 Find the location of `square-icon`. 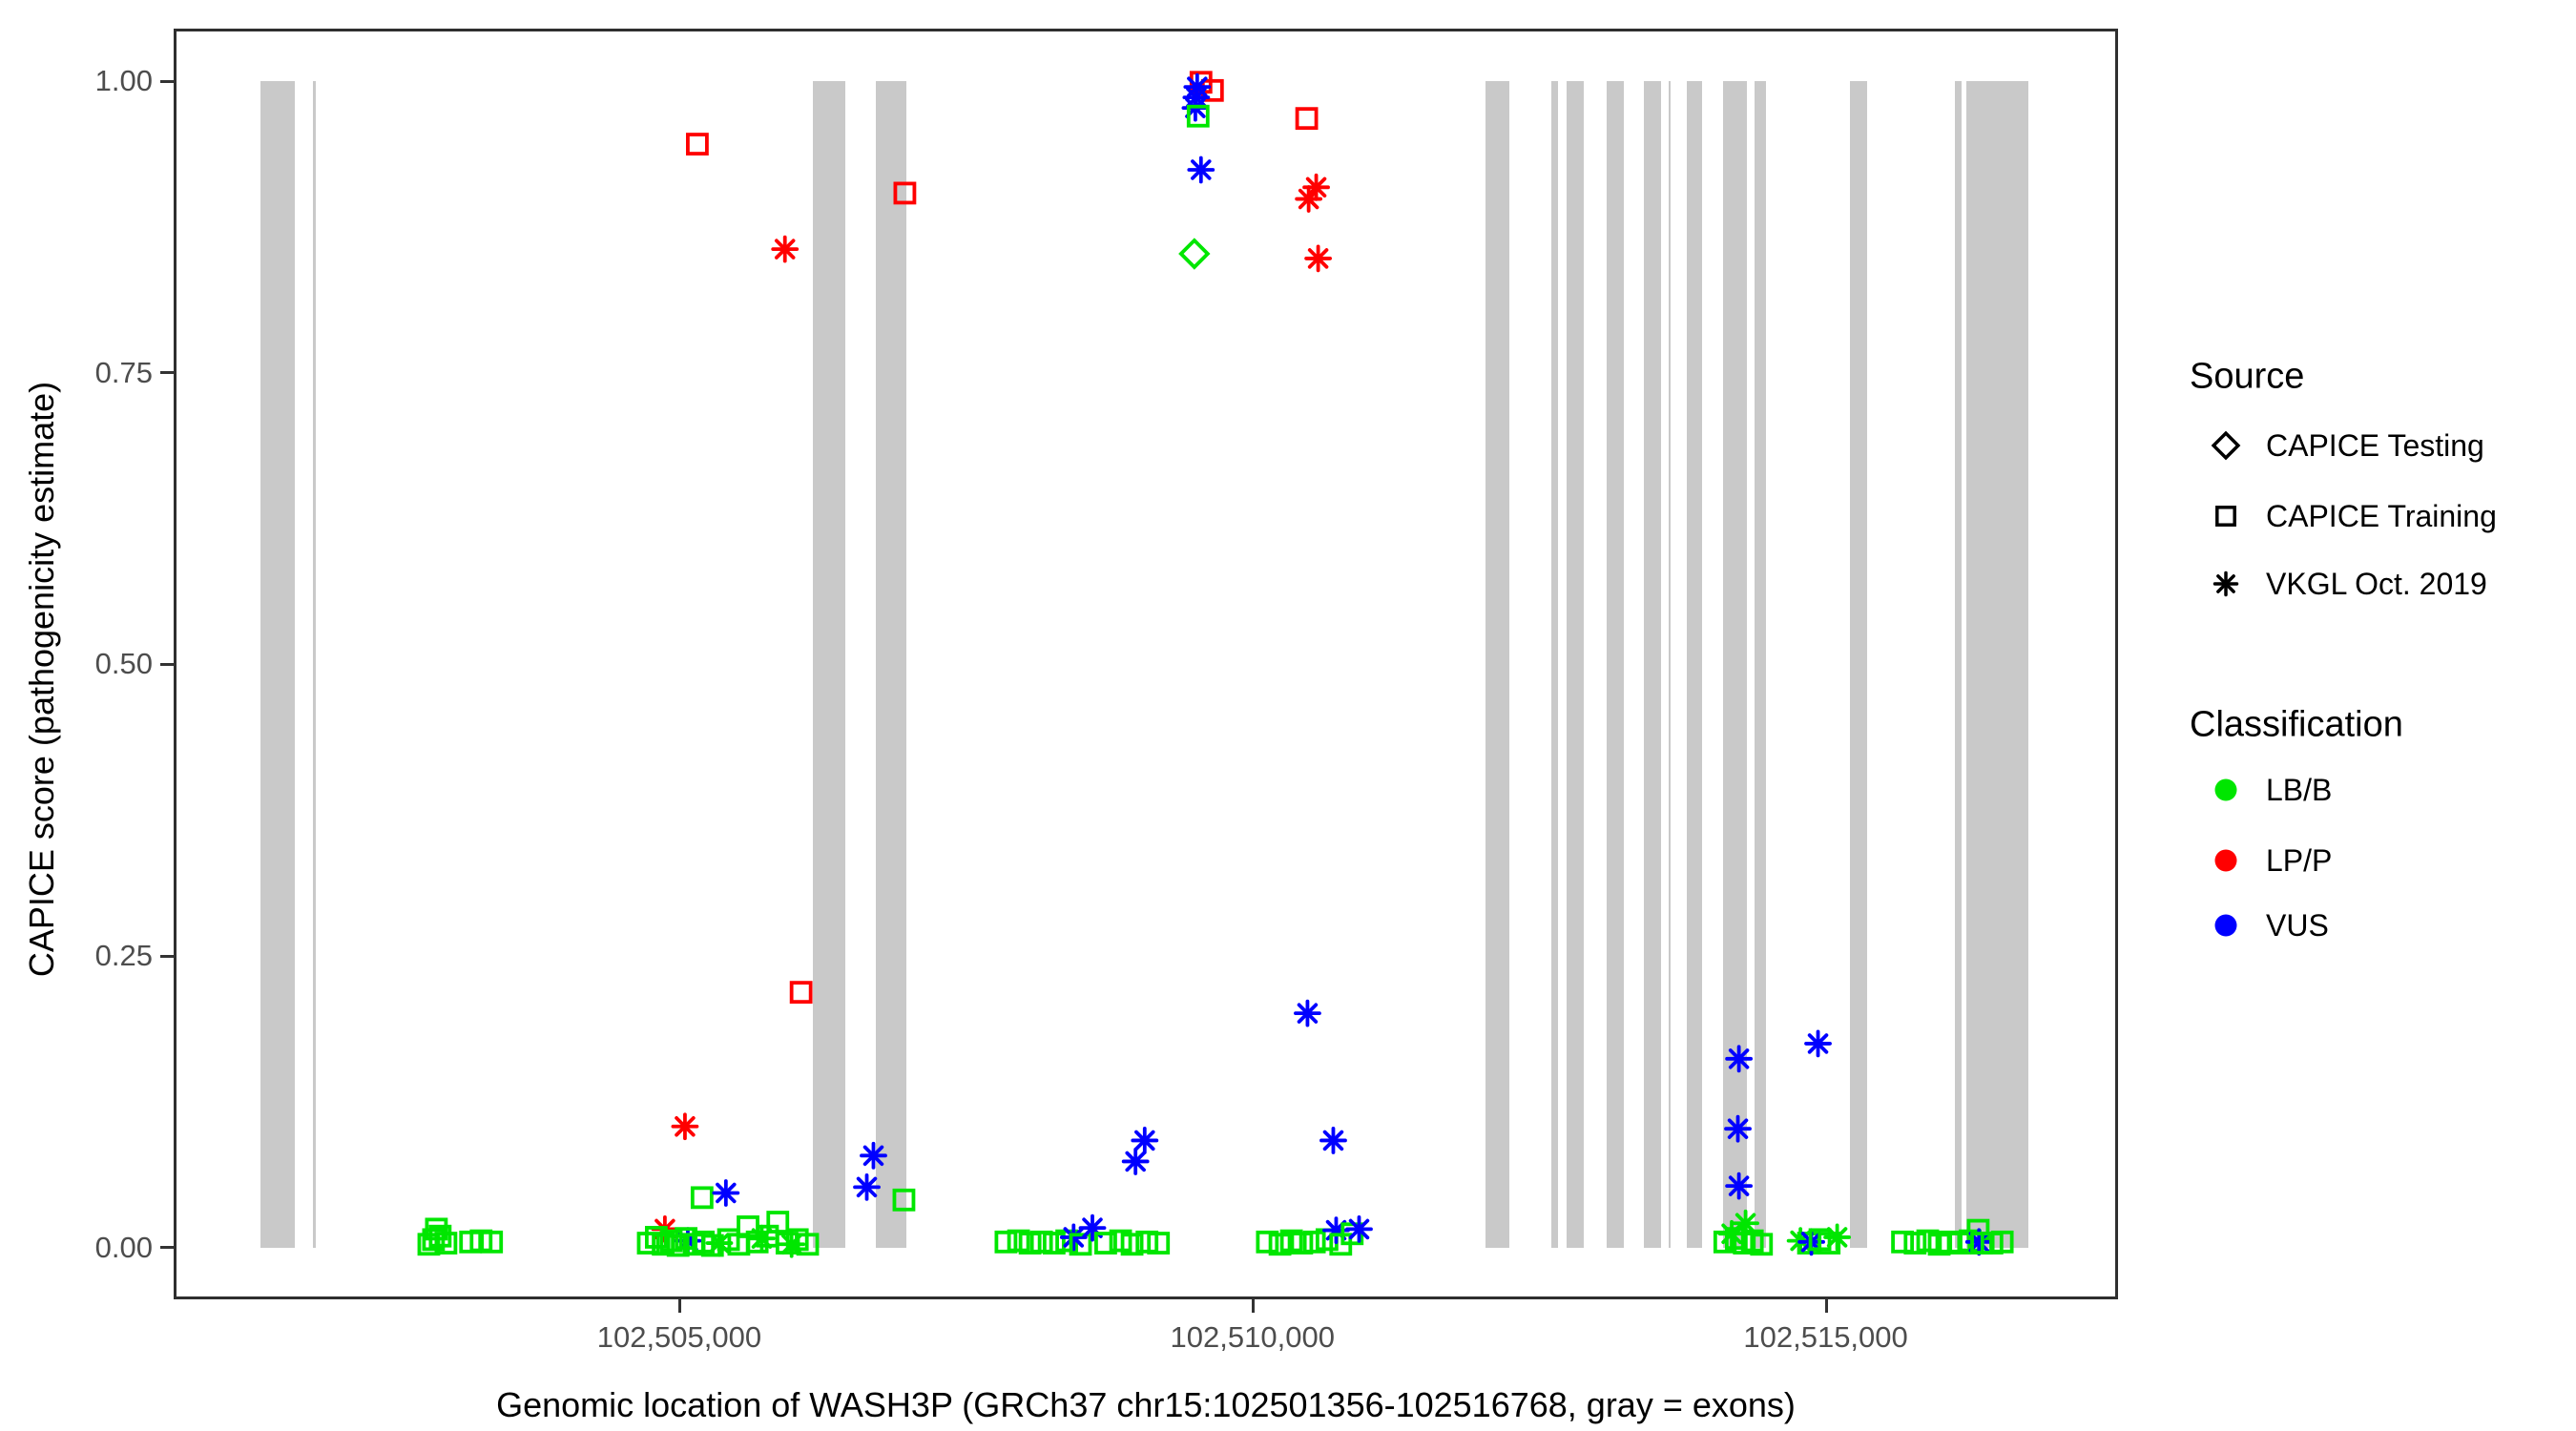

square-icon is located at coordinates (2225, 516).